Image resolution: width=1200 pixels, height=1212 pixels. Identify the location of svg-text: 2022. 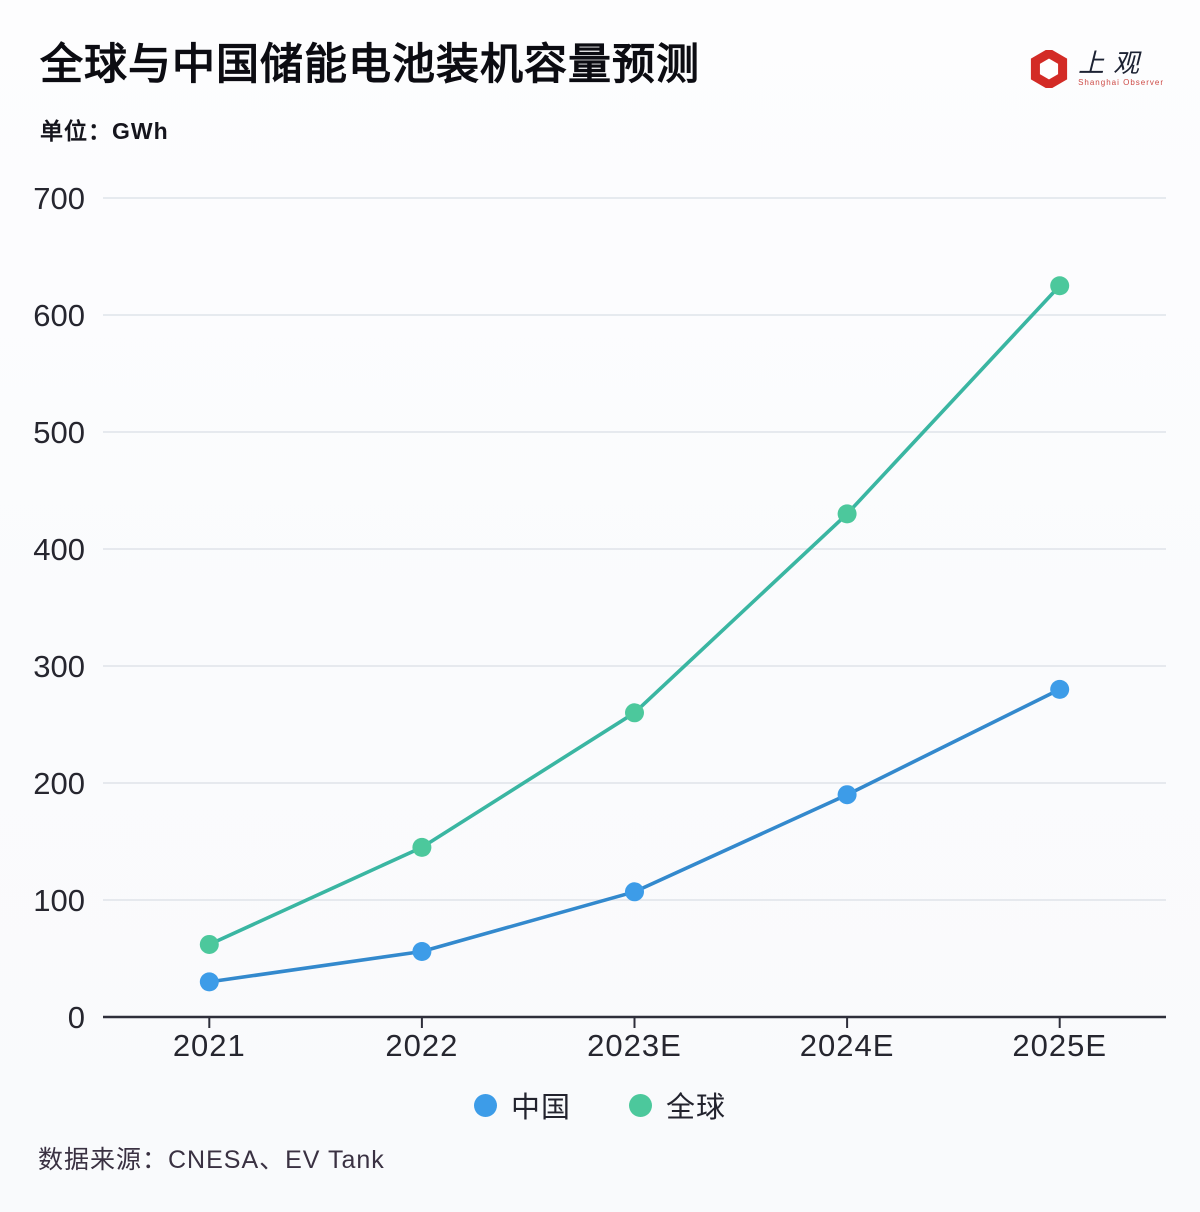
(421, 1045).